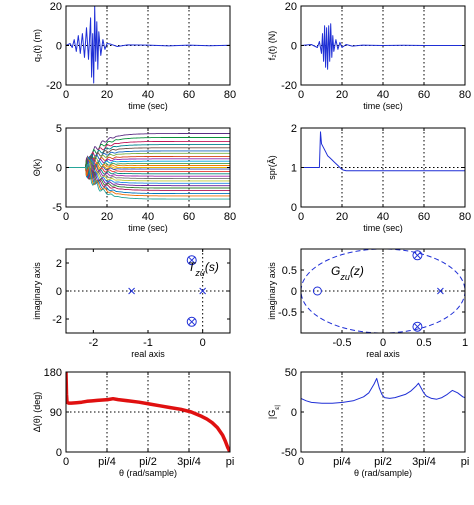 The image size is (474, 505). What do you see at coordinates (37, 45) in the screenshot?
I see `y-axis-label: q₂(t) (m)` at bounding box center [37, 45].